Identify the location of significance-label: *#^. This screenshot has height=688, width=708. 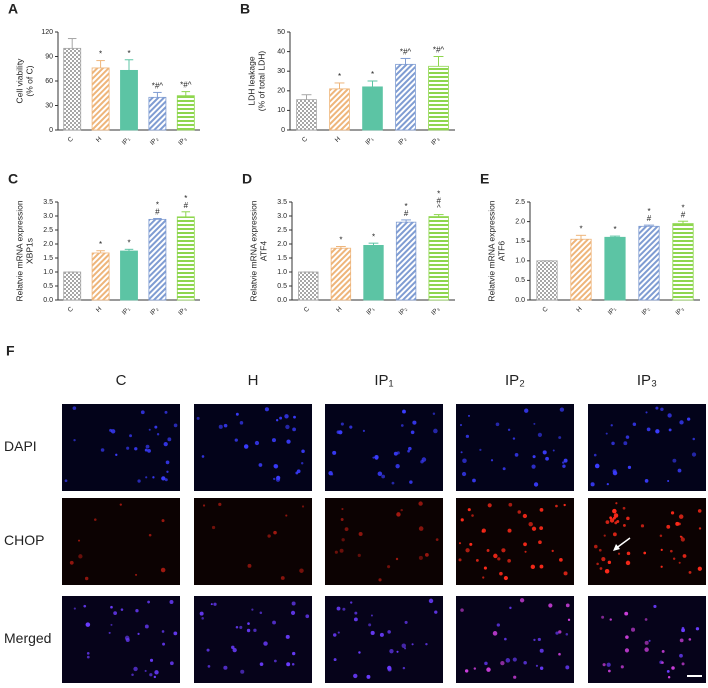
(406, 52).